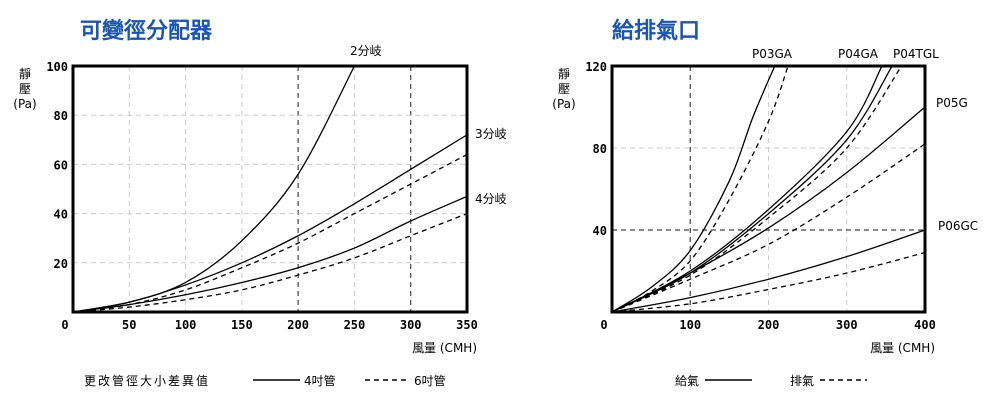 The width and height of the screenshot is (1000, 402). What do you see at coordinates (467, 325) in the screenshot?
I see `x-tick-label: 350` at bounding box center [467, 325].